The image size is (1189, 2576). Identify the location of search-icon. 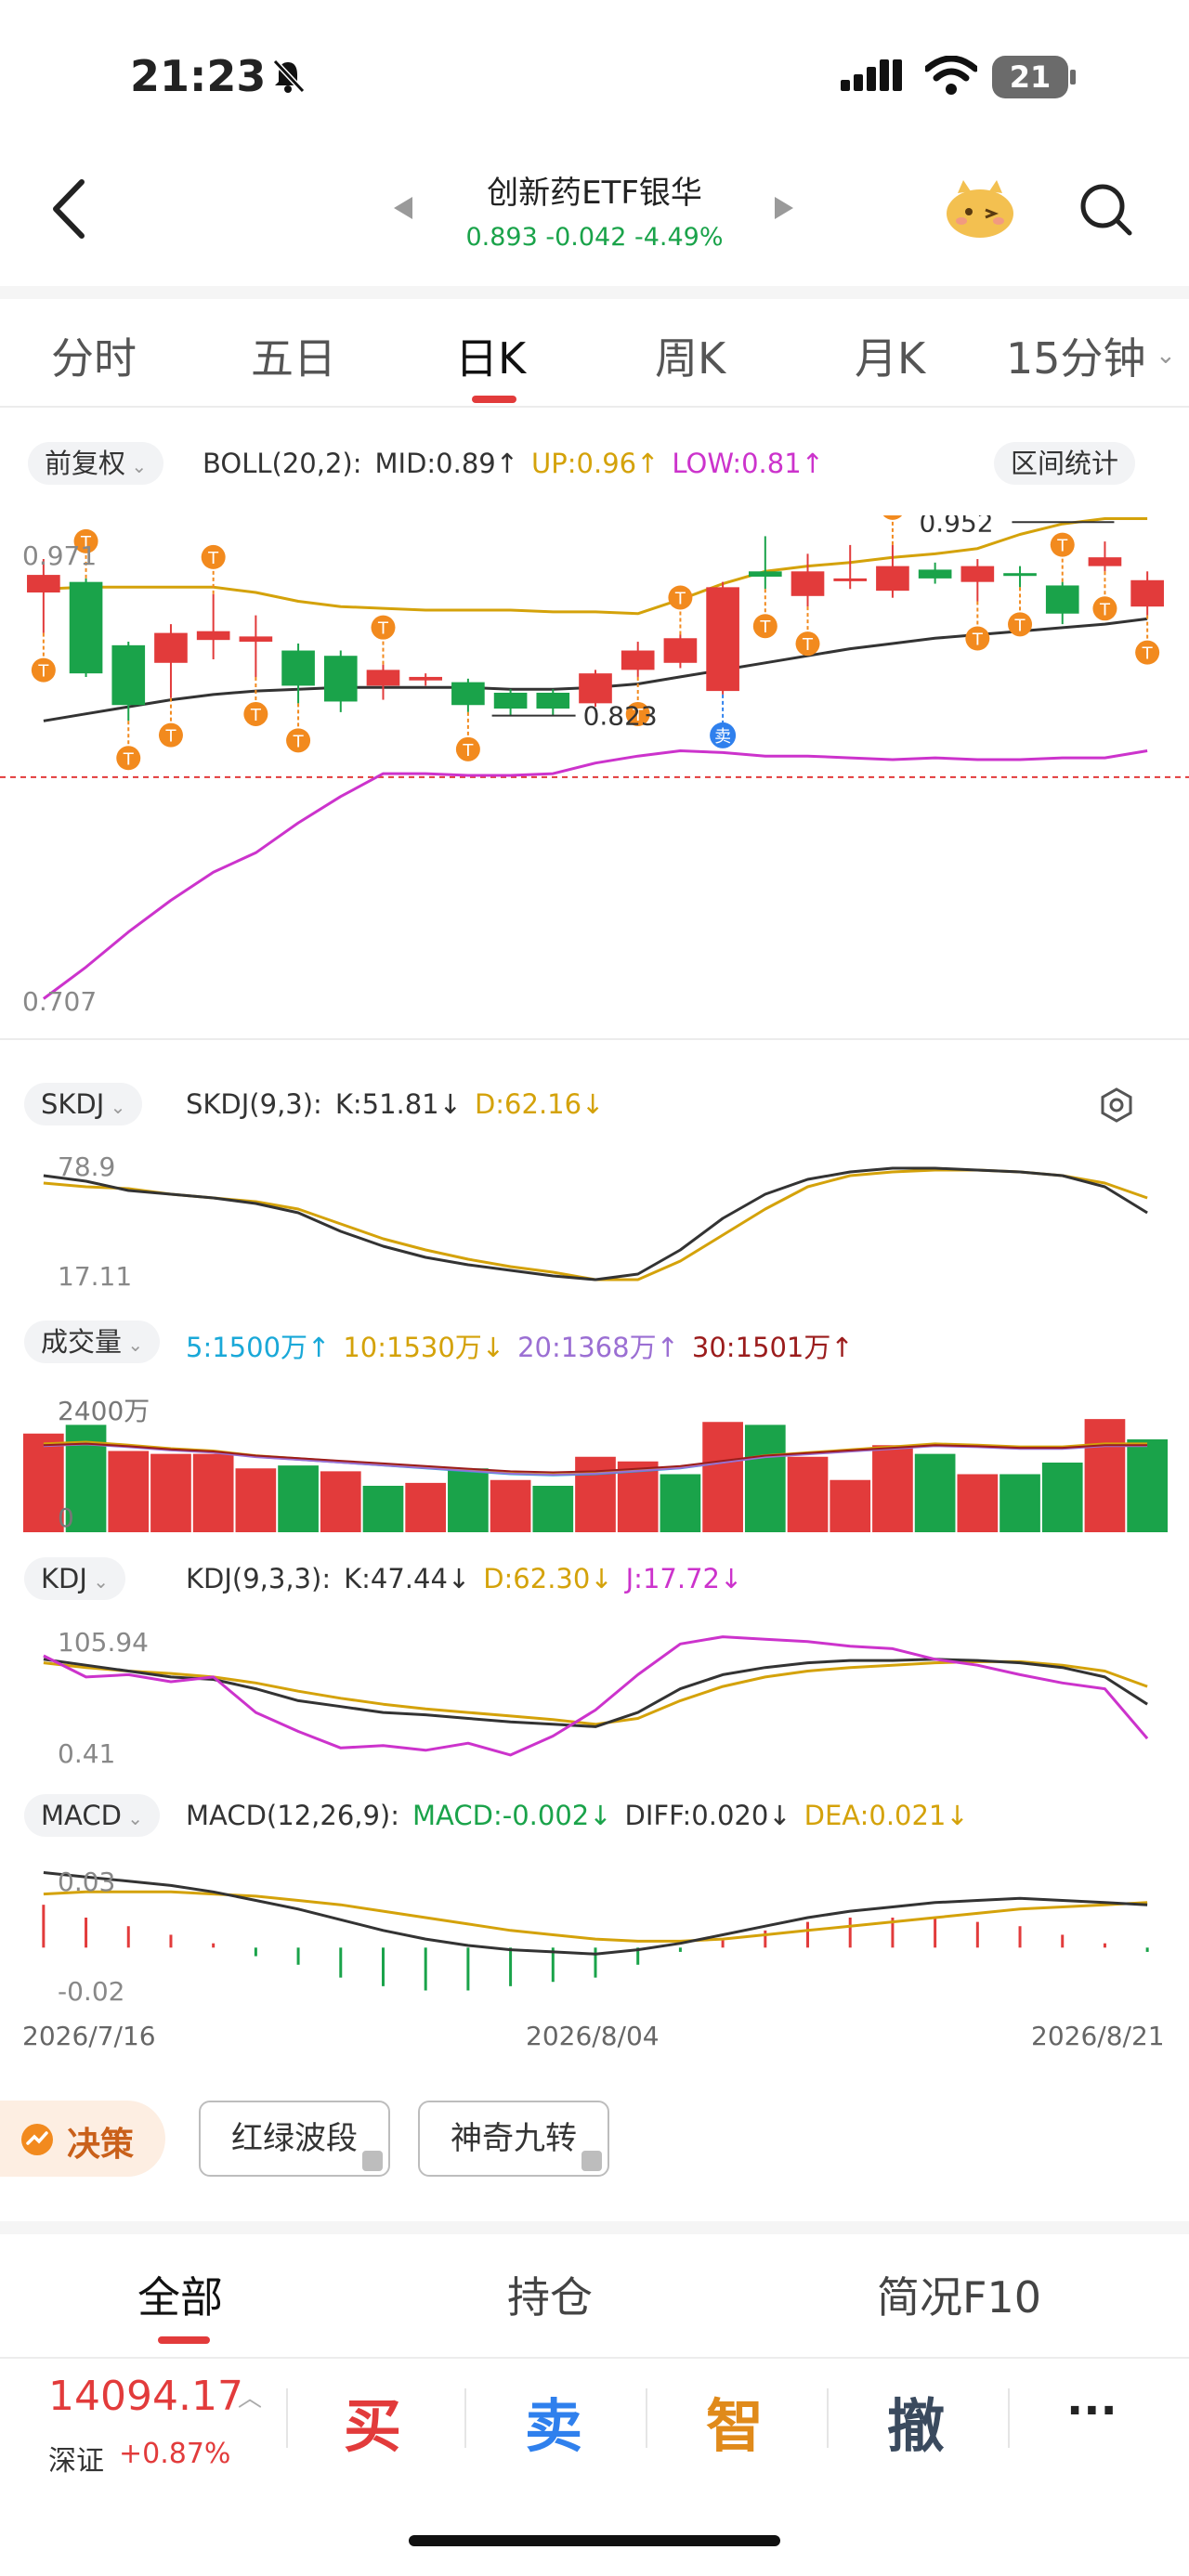
(1105, 209).